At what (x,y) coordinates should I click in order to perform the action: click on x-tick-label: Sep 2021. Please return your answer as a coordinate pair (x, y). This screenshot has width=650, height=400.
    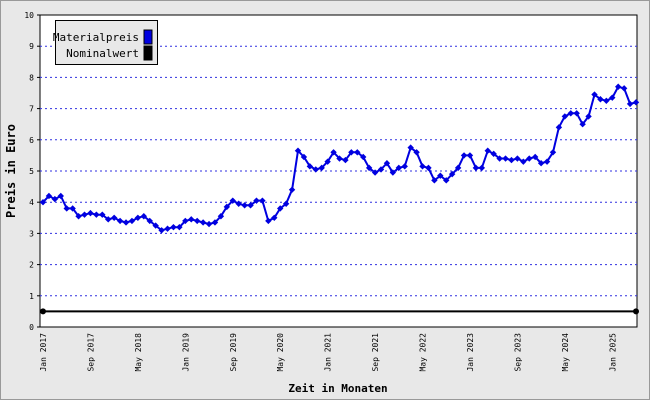
    Looking at the image, I should click on (375, 352).